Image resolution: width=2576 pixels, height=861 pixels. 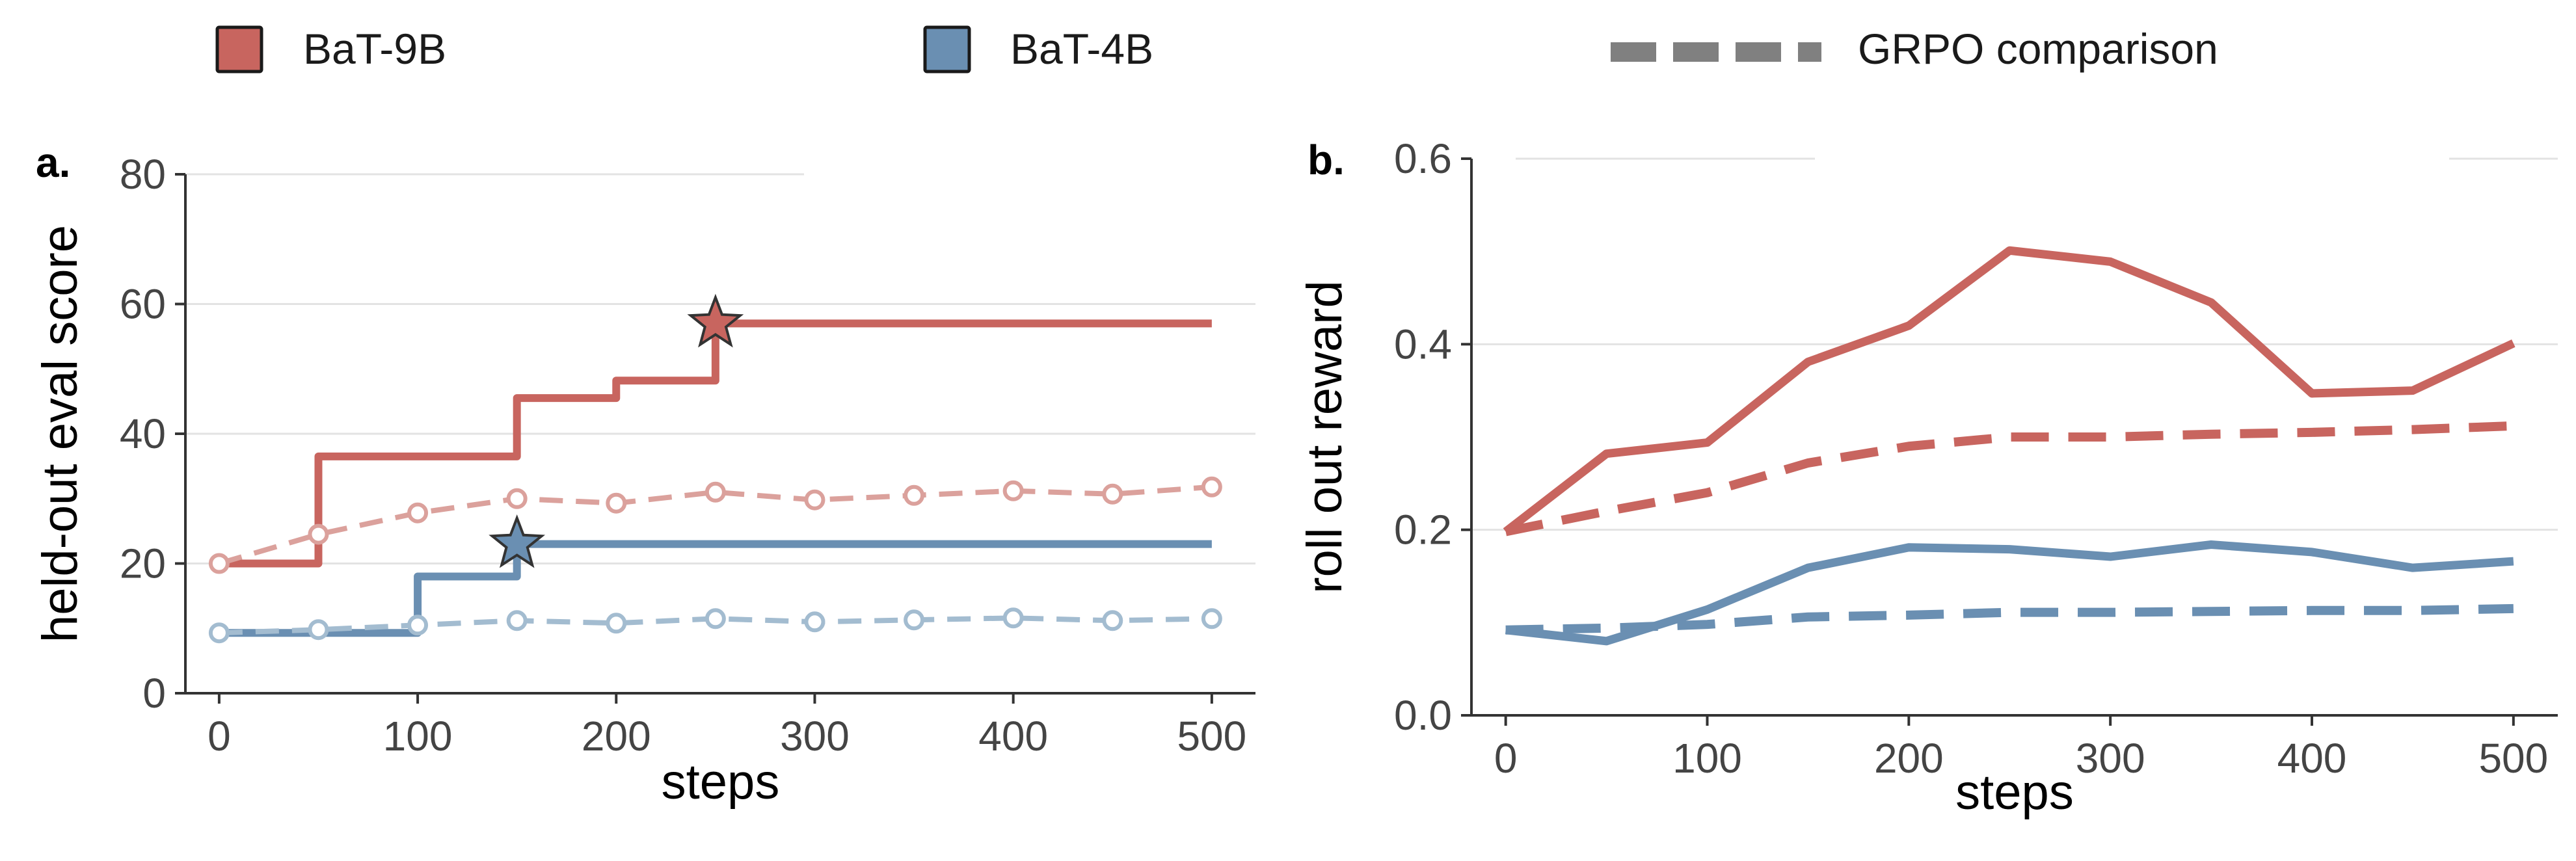 I want to click on panel-a-y-tick-label: 40, so click(x=143, y=434).